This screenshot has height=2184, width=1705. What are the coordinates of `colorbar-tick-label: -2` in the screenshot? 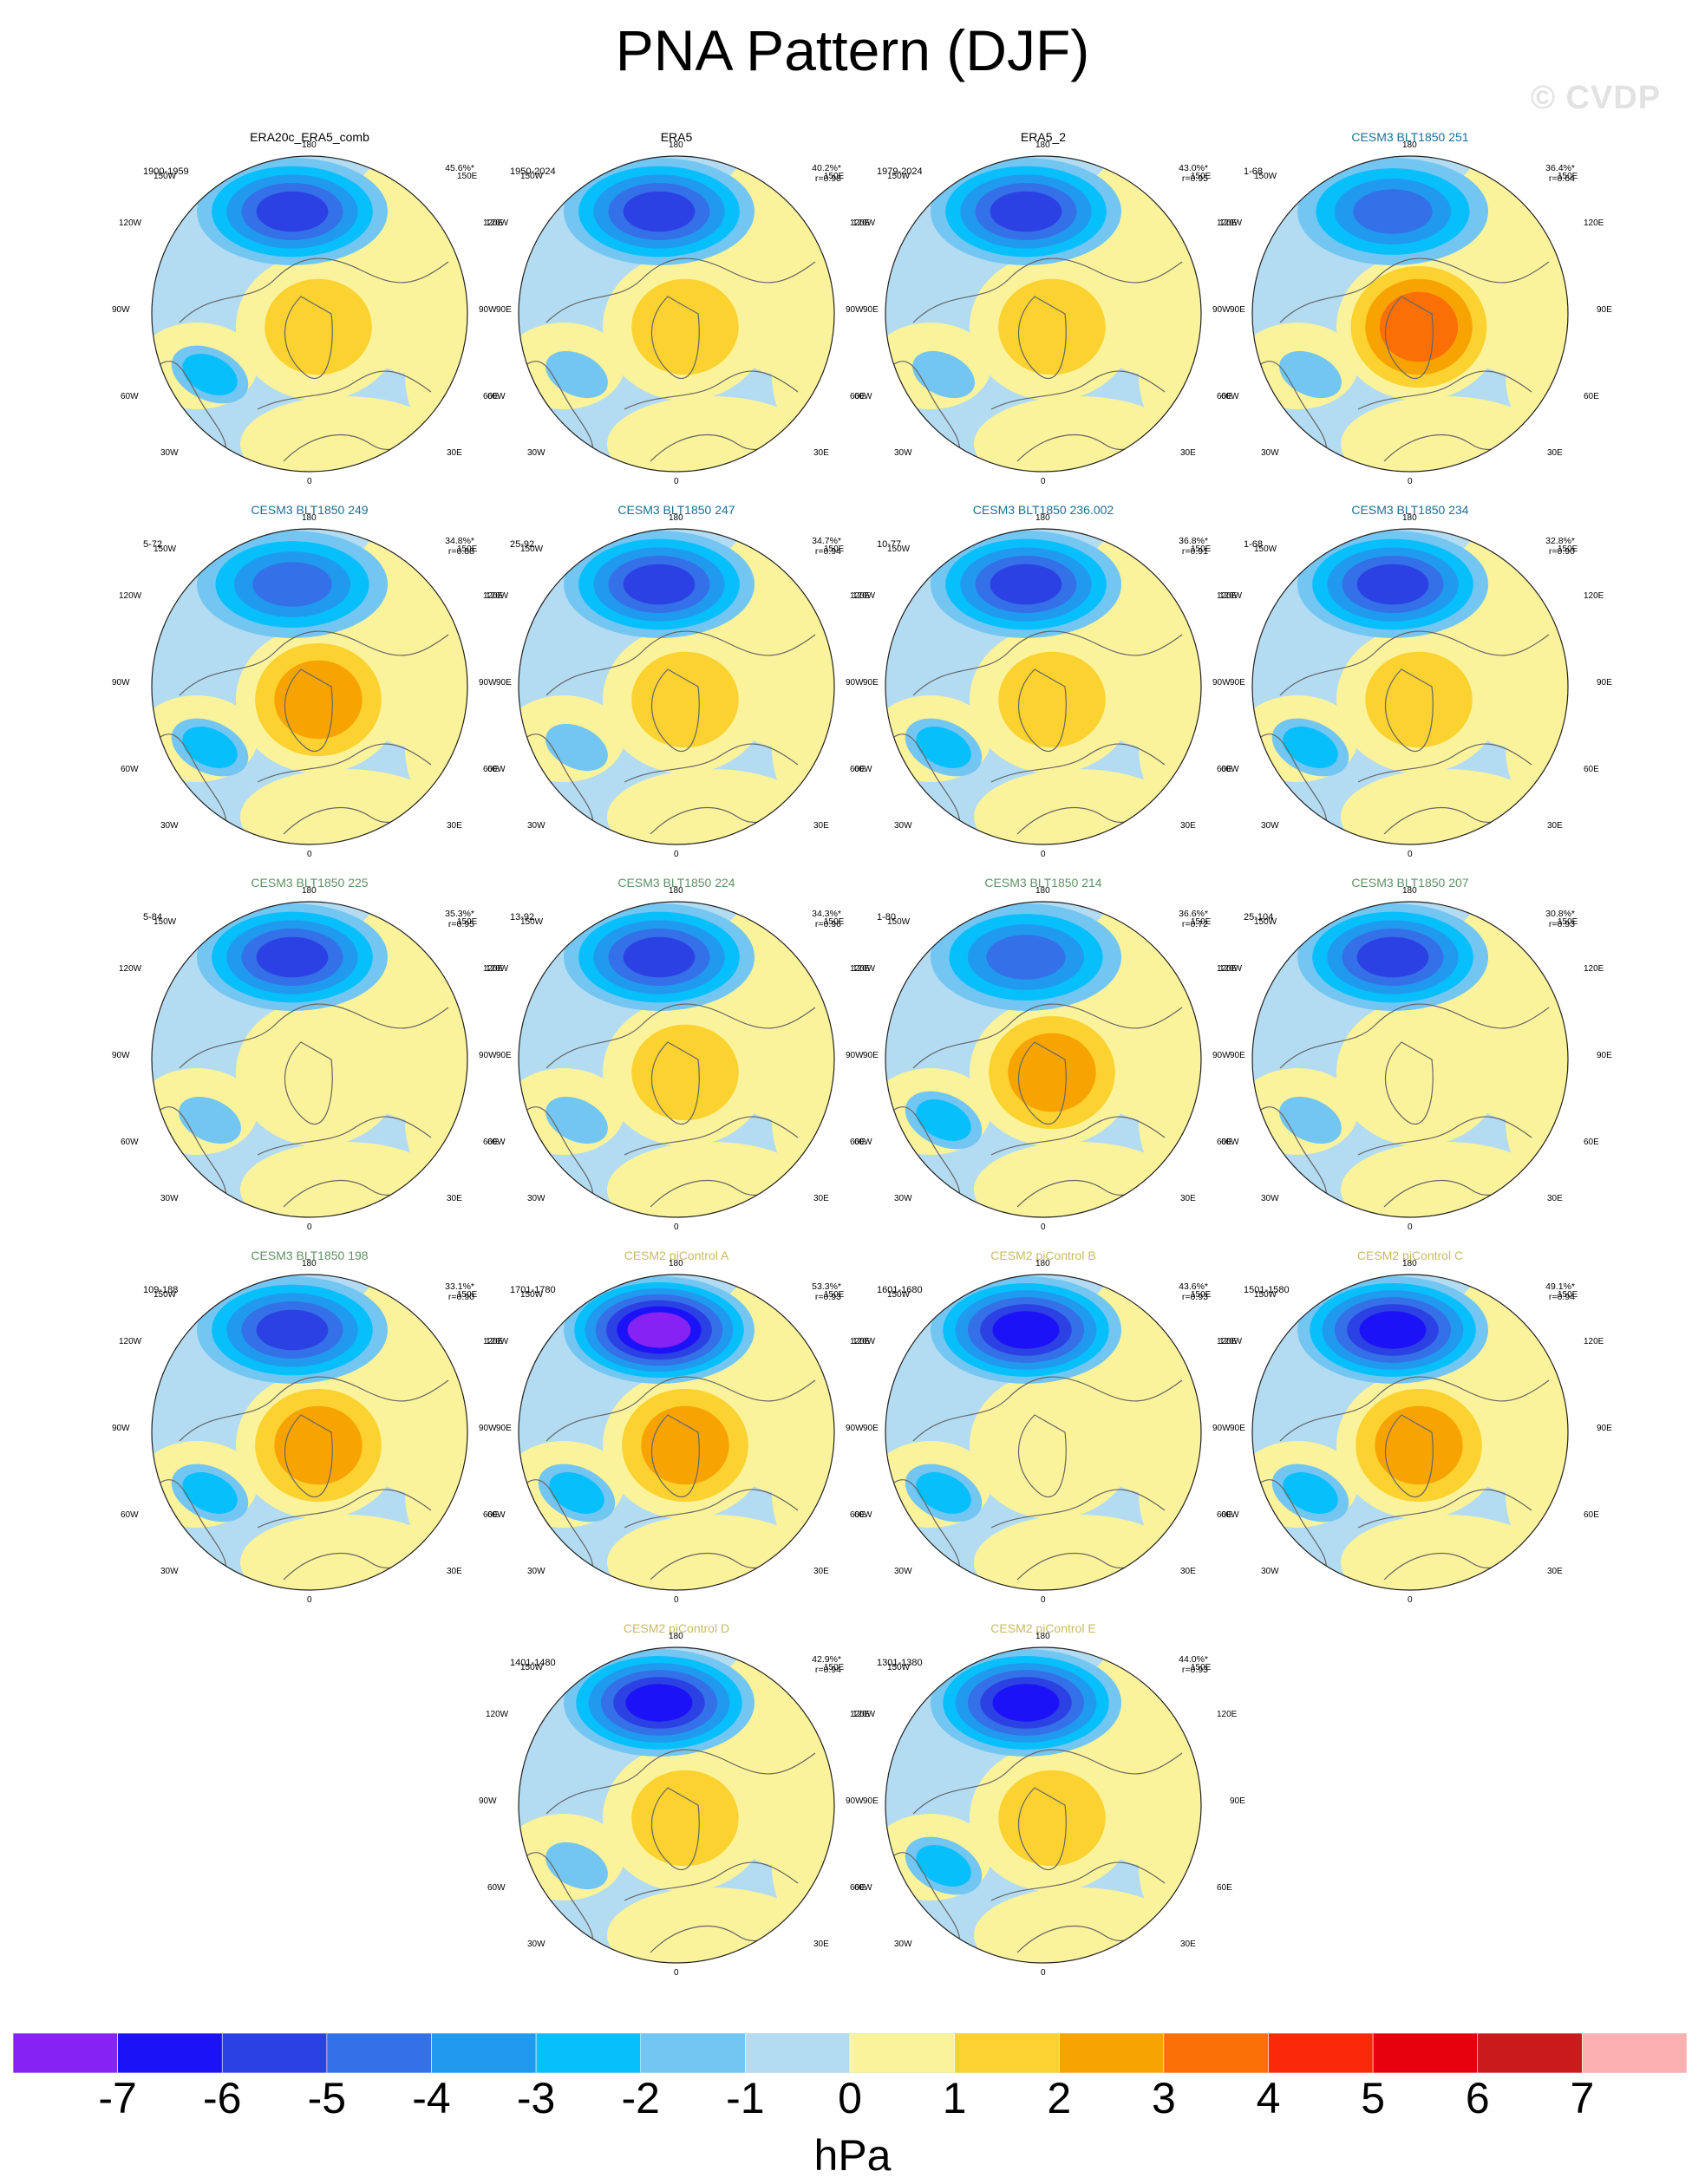 It's located at (640, 2098).